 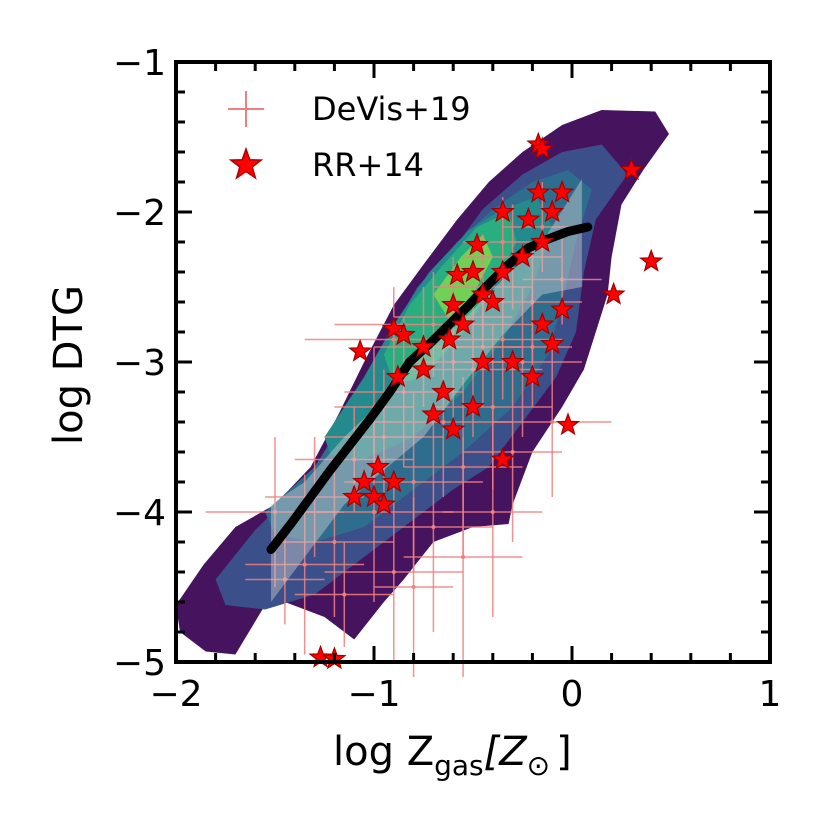 I want to click on y-tick-label: −2, so click(x=139, y=213).